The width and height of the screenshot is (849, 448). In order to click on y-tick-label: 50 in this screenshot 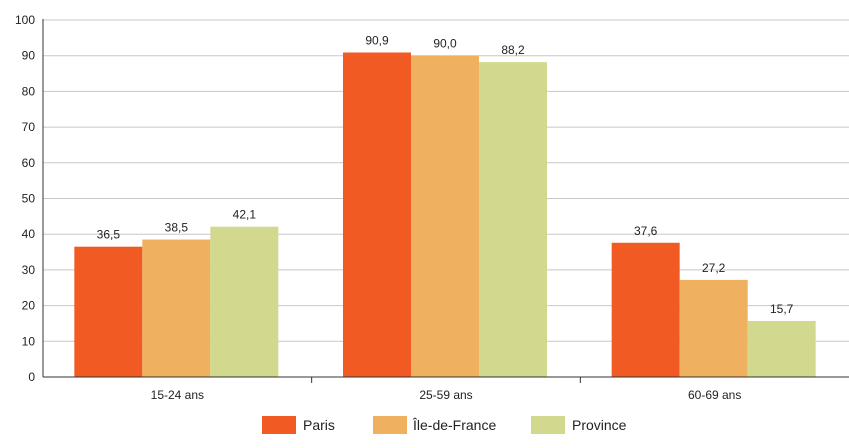, I will do `click(29, 199)`.